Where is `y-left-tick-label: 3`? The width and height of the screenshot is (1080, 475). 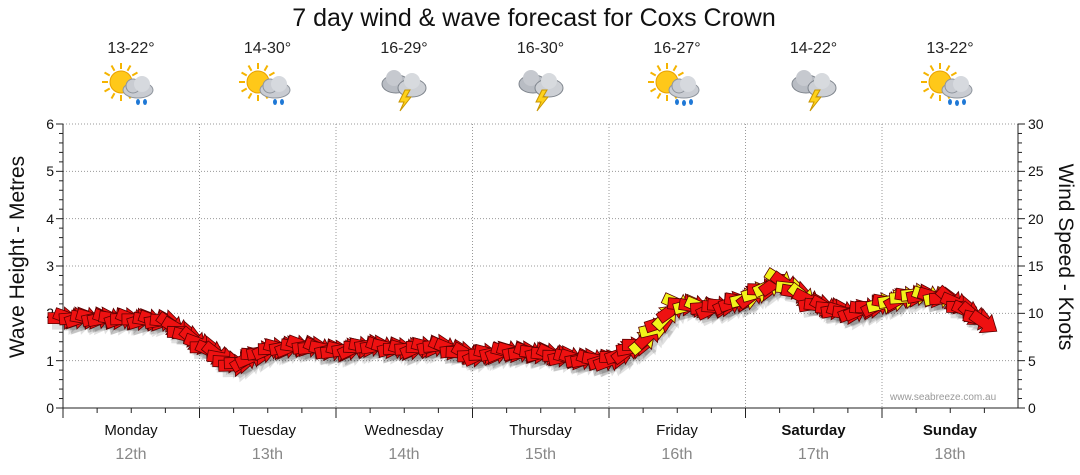
y-left-tick-label: 3 is located at coordinates (50, 266).